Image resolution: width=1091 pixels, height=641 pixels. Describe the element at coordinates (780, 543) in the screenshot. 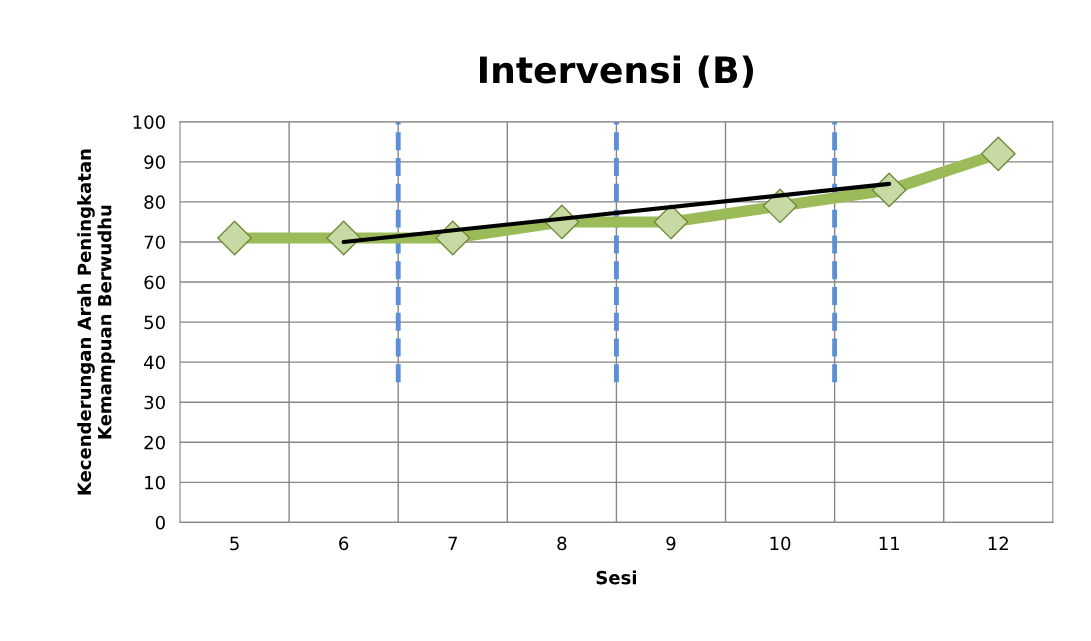

I see `x-tick-label: 10` at that location.